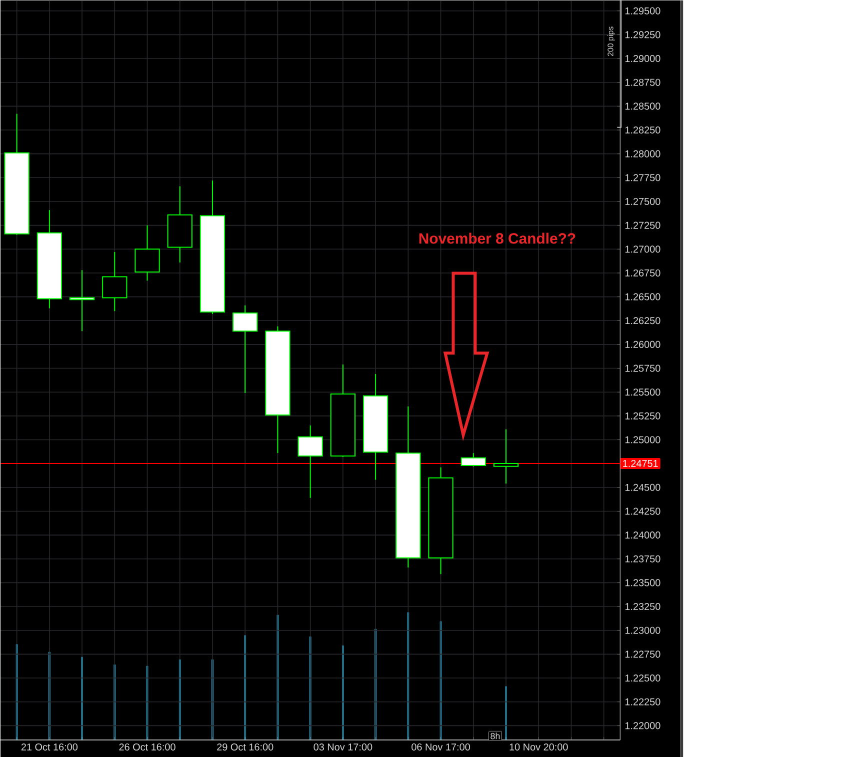 The height and width of the screenshot is (757, 848). Describe the element at coordinates (642, 558) in the screenshot. I see `y-tick-label: 1.23750` at that location.